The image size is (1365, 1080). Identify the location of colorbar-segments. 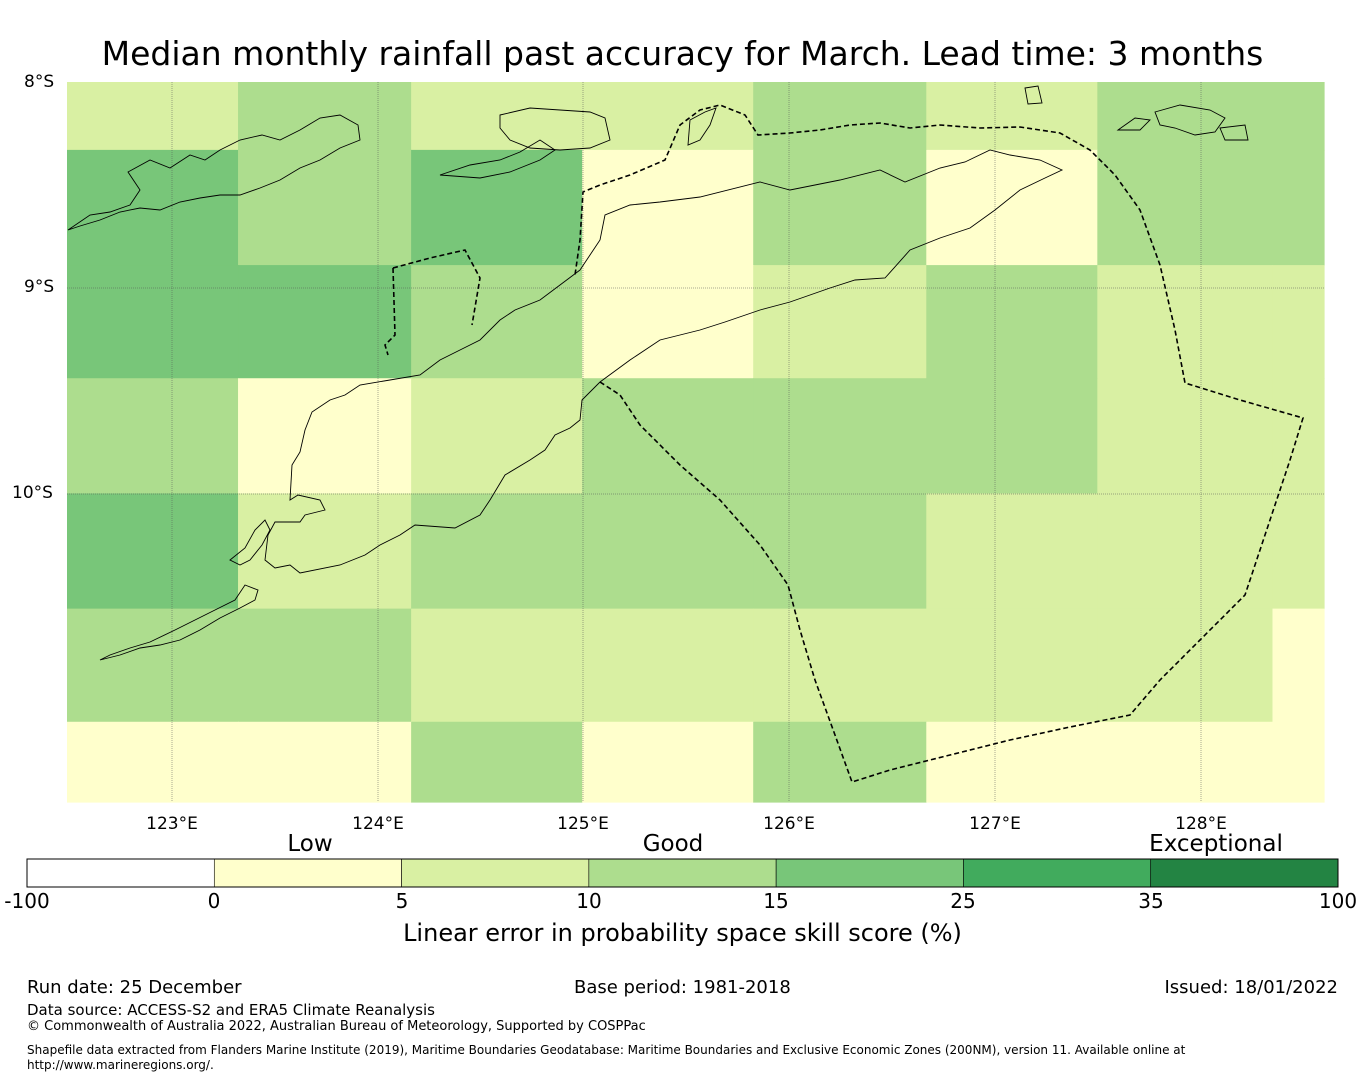
(682, 873).